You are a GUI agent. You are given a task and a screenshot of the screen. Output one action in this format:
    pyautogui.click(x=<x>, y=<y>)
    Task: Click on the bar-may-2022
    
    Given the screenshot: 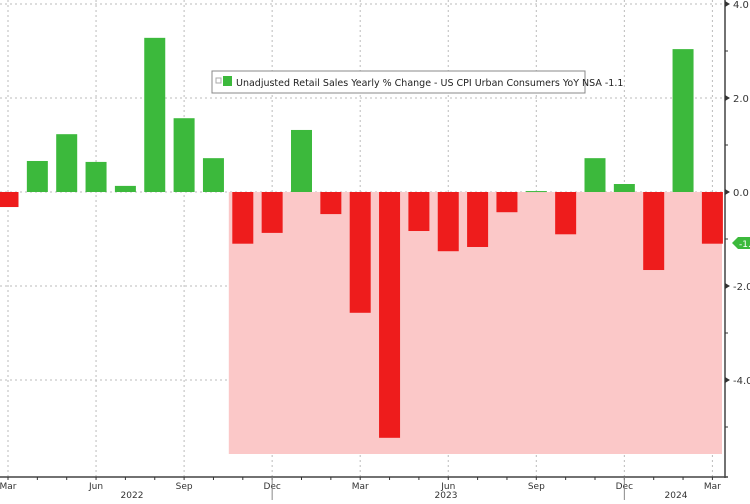 What is the action you would take?
    pyautogui.click(x=67, y=163)
    